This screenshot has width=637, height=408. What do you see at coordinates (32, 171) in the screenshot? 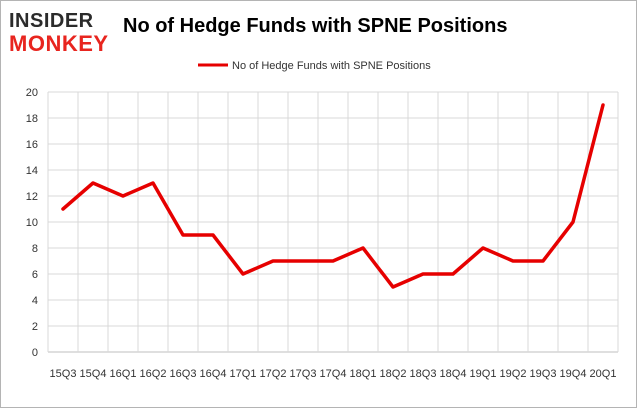
I see `y-tick-label: 14` at bounding box center [32, 171].